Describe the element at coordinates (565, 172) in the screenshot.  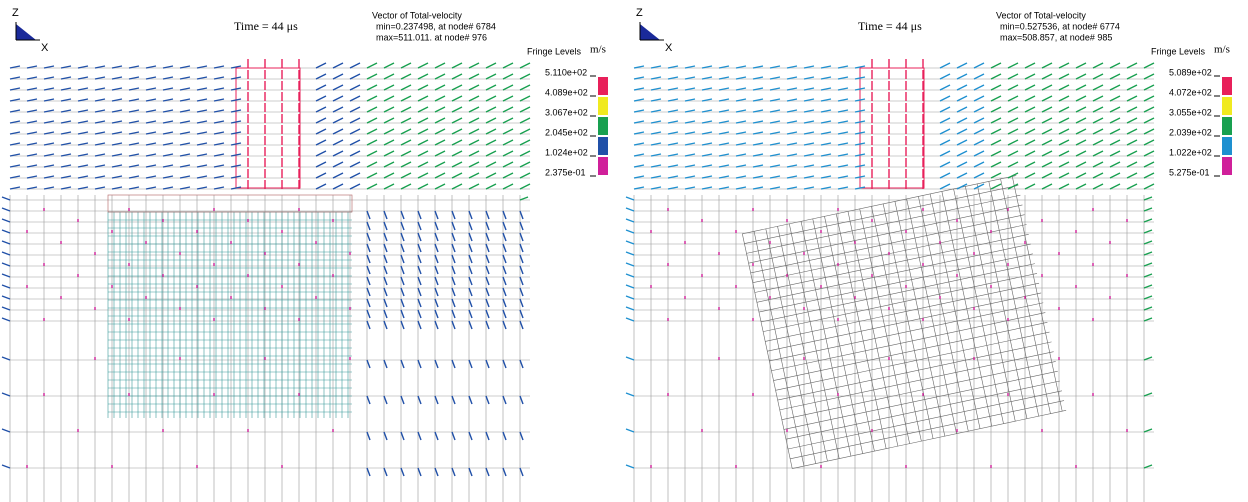
I see `fringe-level: 2.375e-01` at that location.